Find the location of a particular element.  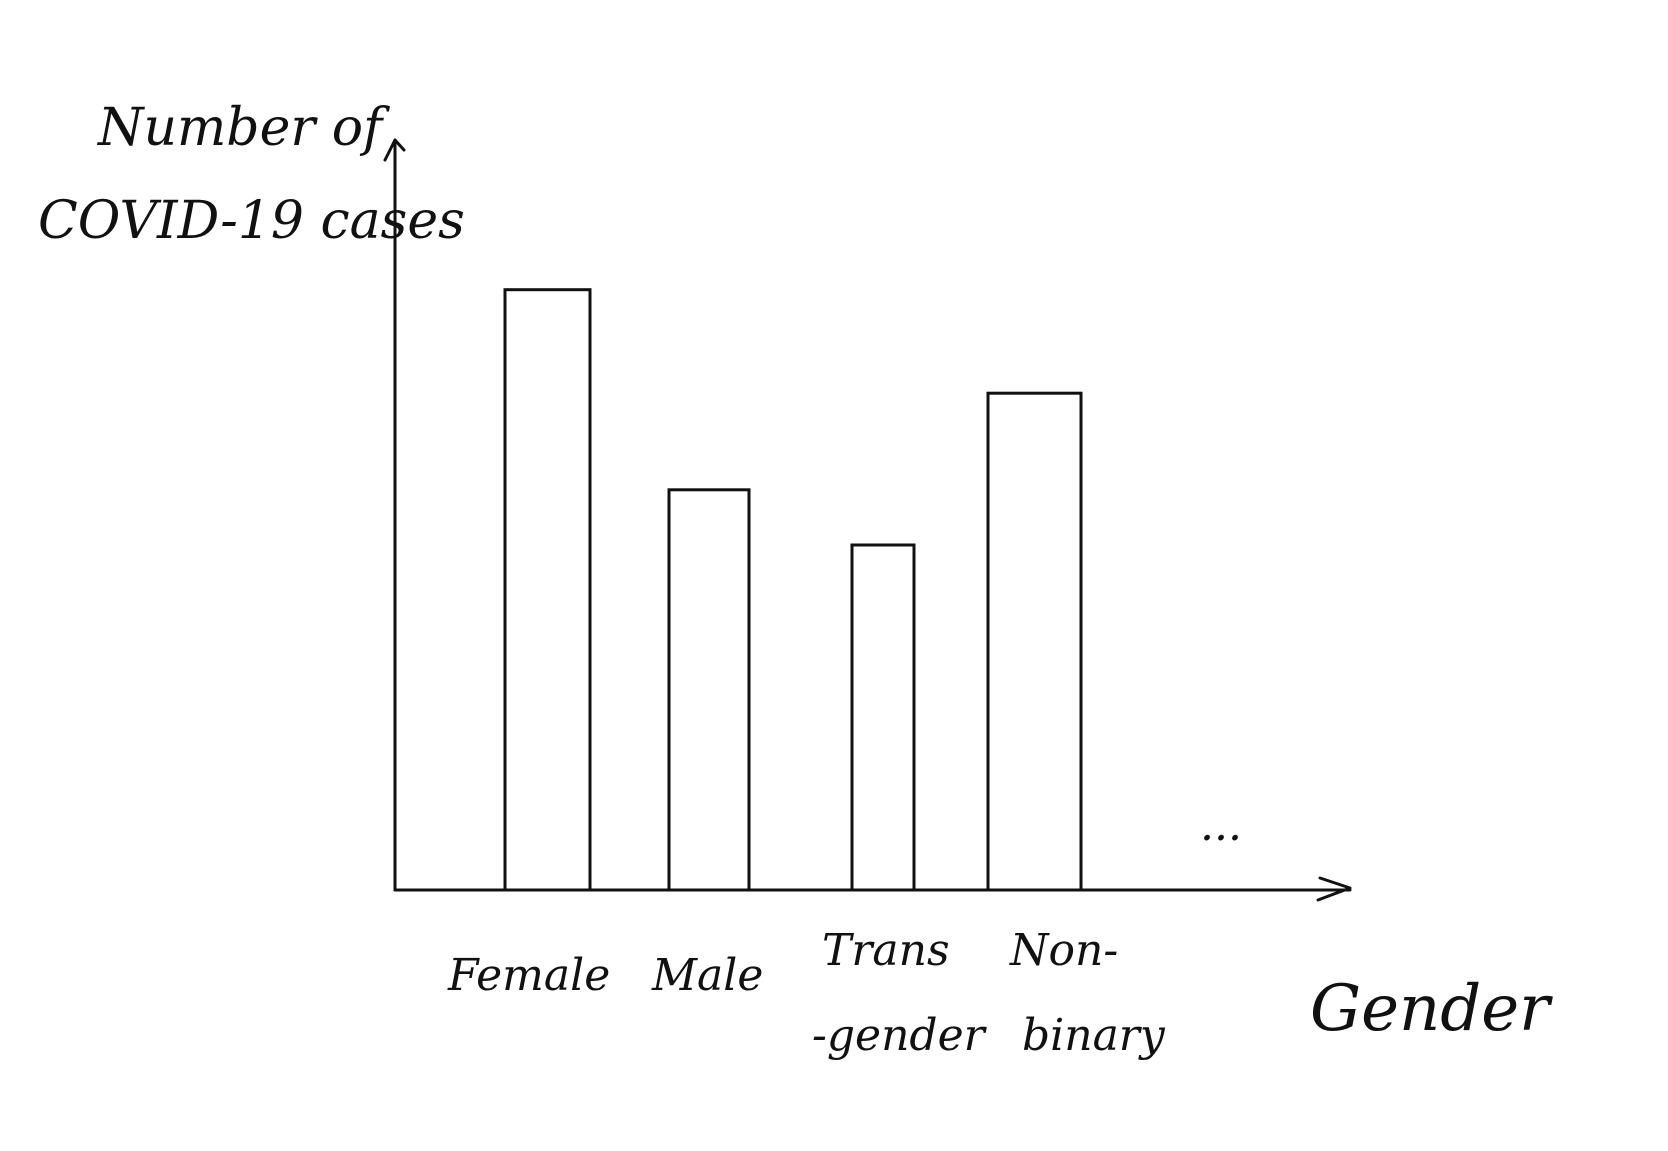

tick-label-1-line-0: Male is located at coordinates (707, 975).